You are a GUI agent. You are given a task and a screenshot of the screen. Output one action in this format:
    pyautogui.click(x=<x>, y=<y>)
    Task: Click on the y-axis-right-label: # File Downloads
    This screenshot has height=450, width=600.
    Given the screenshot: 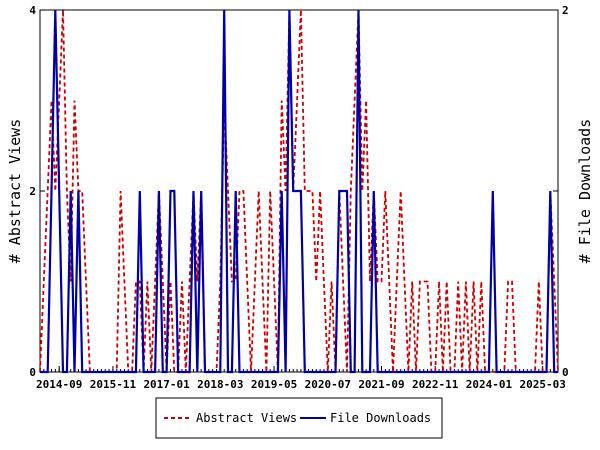 What is the action you would take?
    pyautogui.click(x=585, y=191)
    